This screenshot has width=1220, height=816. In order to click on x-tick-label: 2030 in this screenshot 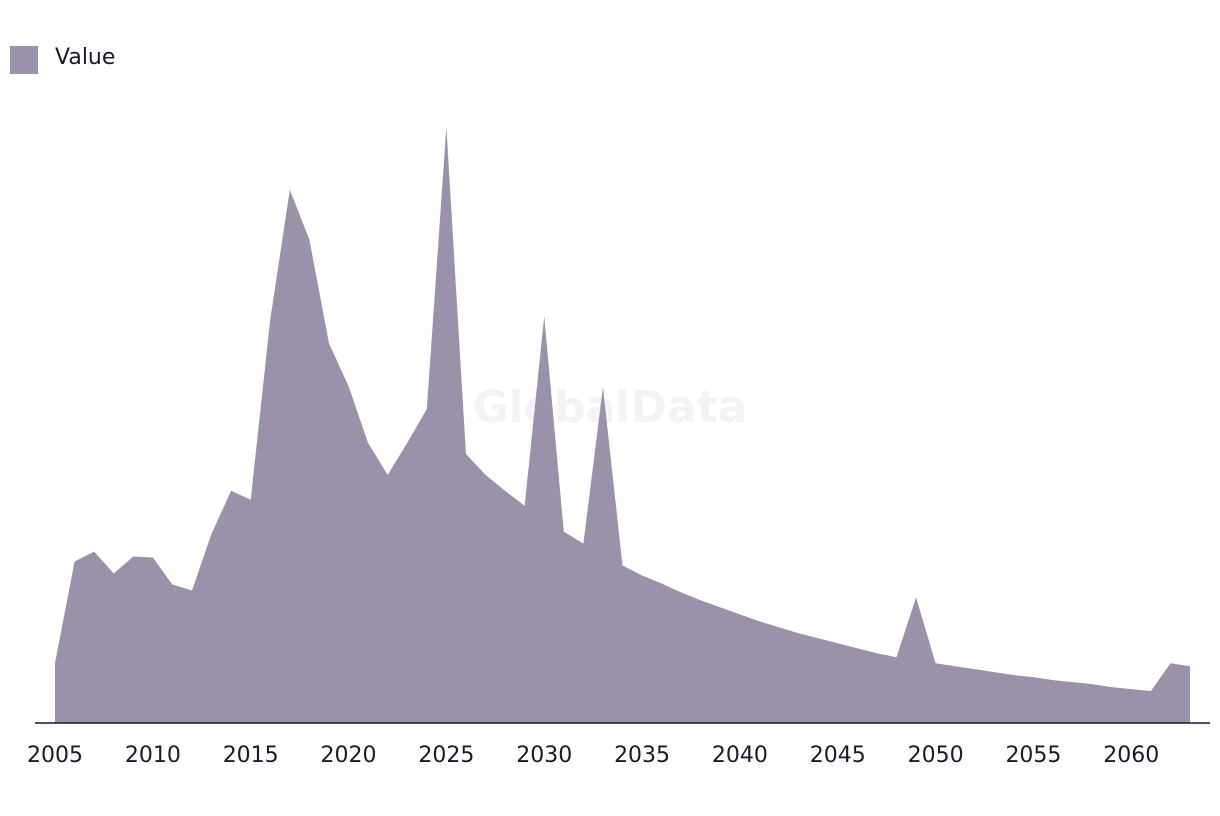, I will do `click(544, 755)`.